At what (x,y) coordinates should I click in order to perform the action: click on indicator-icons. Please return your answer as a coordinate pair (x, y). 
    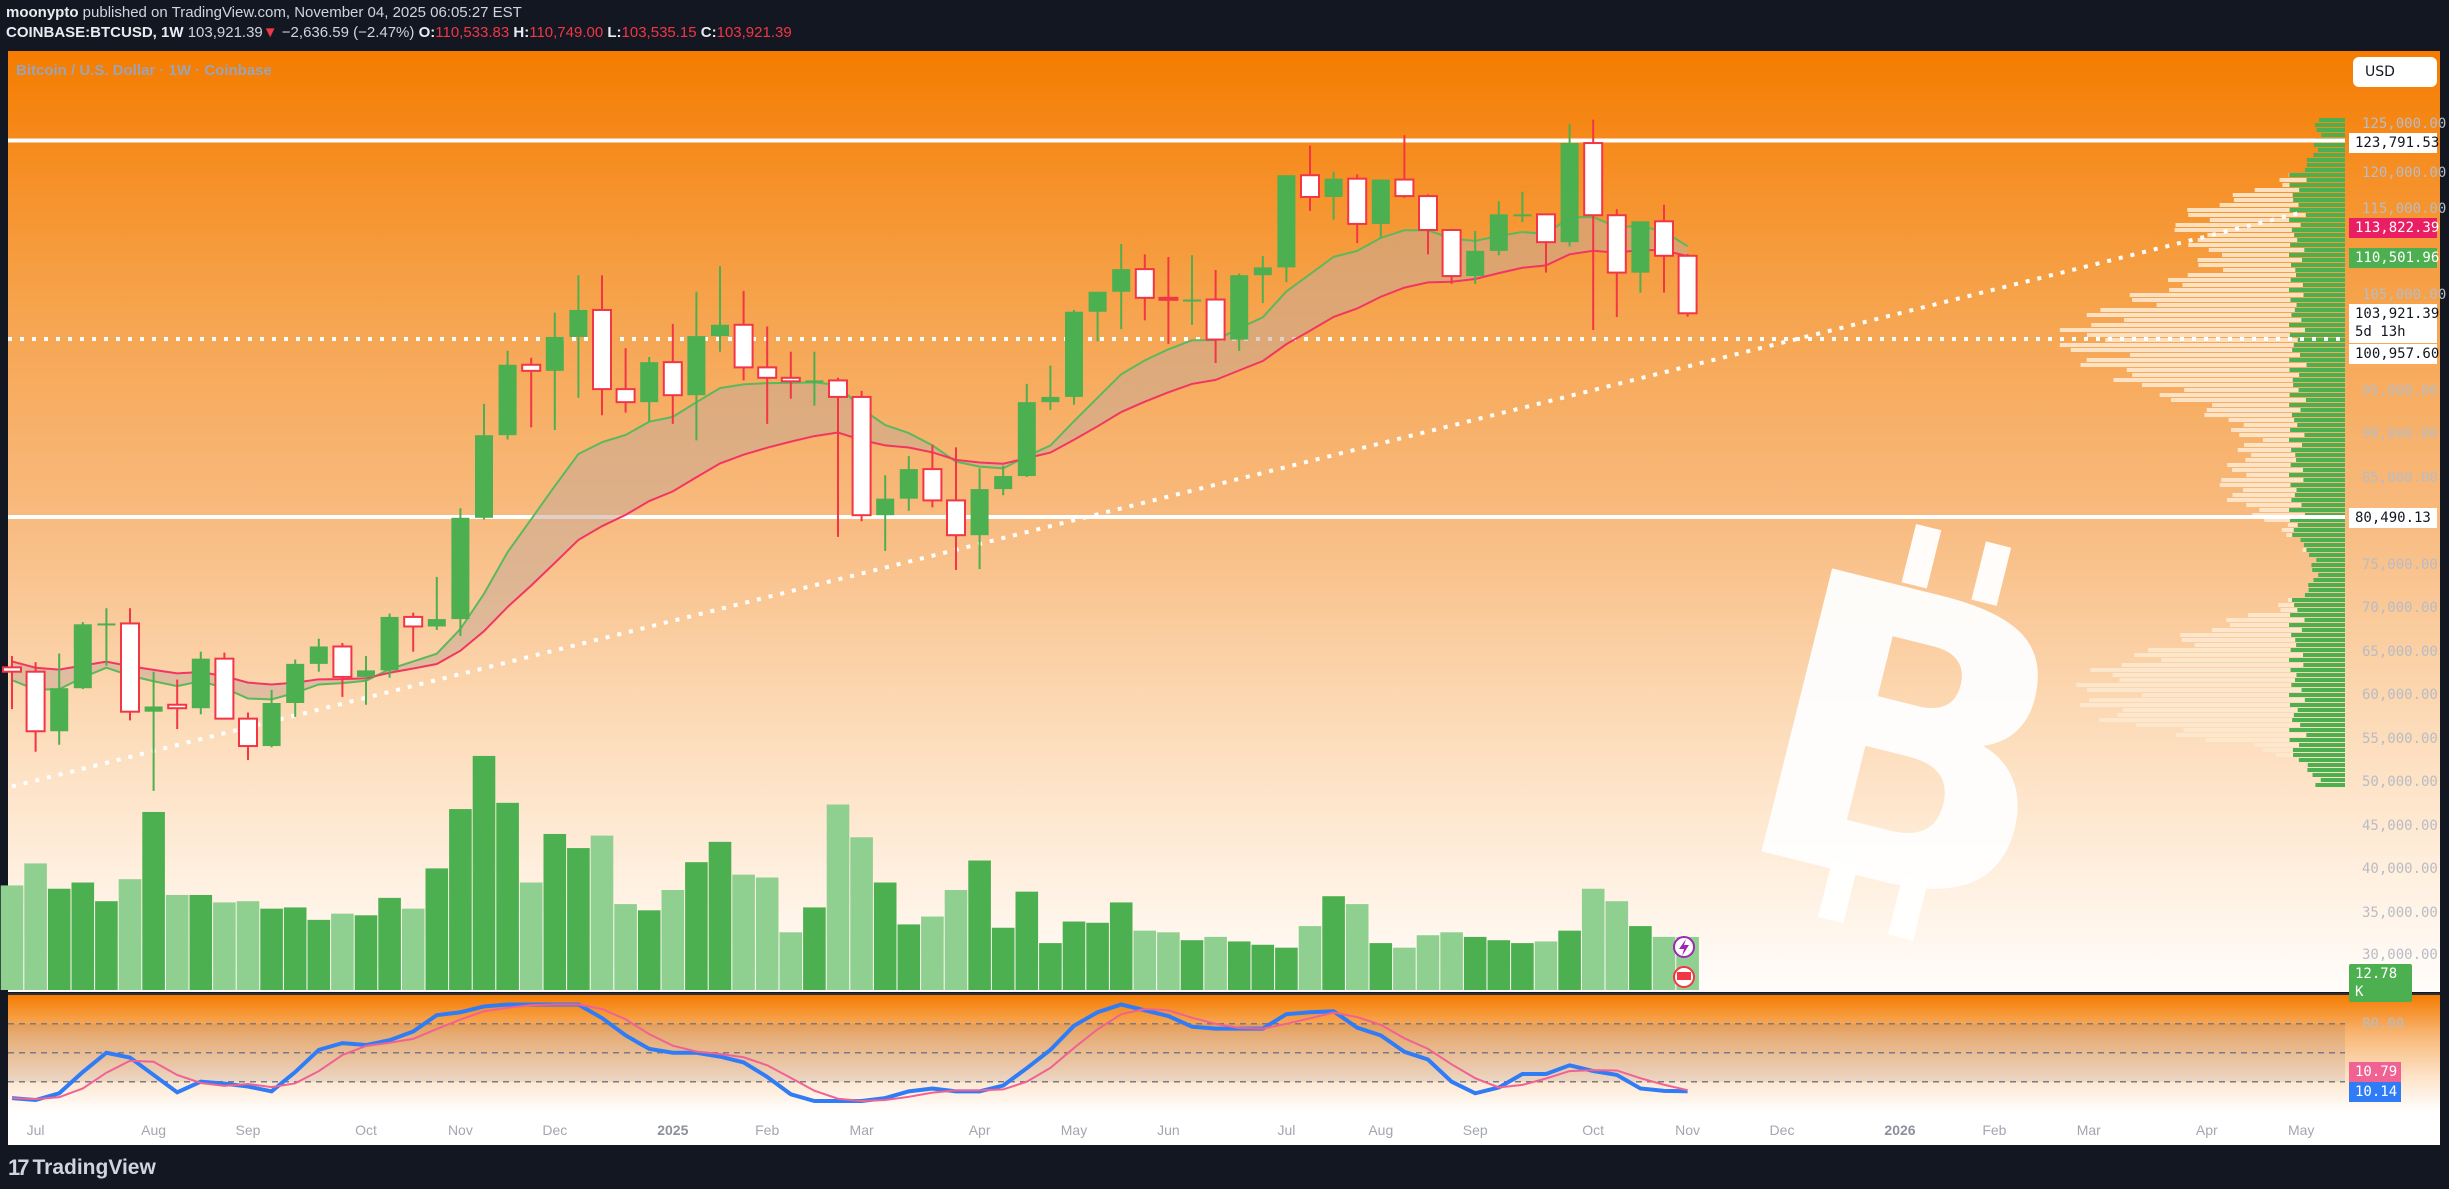
    Looking at the image, I should click on (1684, 962).